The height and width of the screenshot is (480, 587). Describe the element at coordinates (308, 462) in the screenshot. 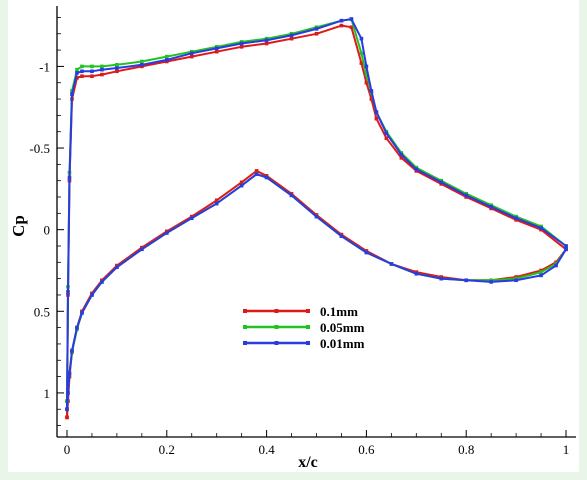

I see `x-axis-label: x/c` at that location.